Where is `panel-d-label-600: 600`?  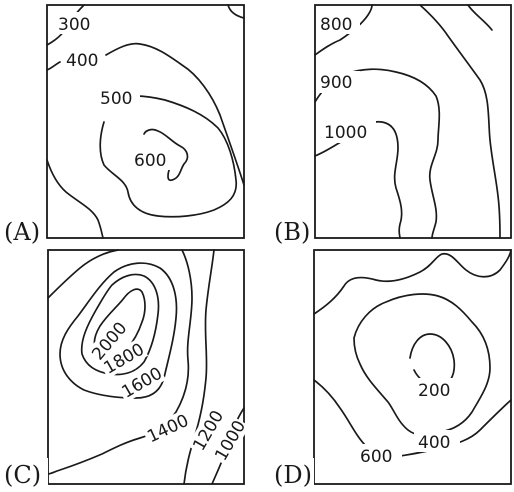 panel-d-label-600: 600 is located at coordinates (376, 457).